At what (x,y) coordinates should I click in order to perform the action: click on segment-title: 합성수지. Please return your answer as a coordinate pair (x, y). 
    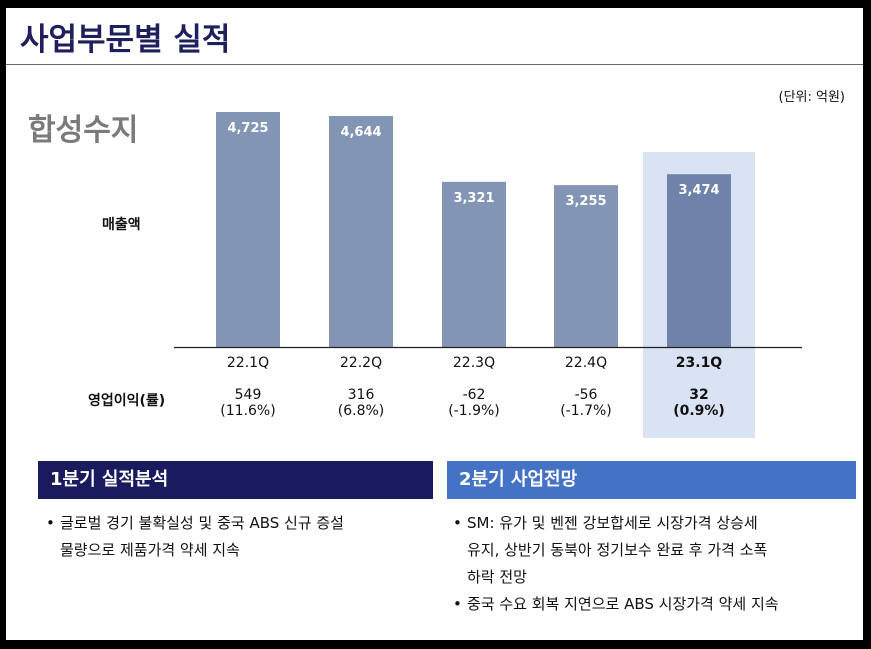
    Looking at the image, I should click on (83, 130).